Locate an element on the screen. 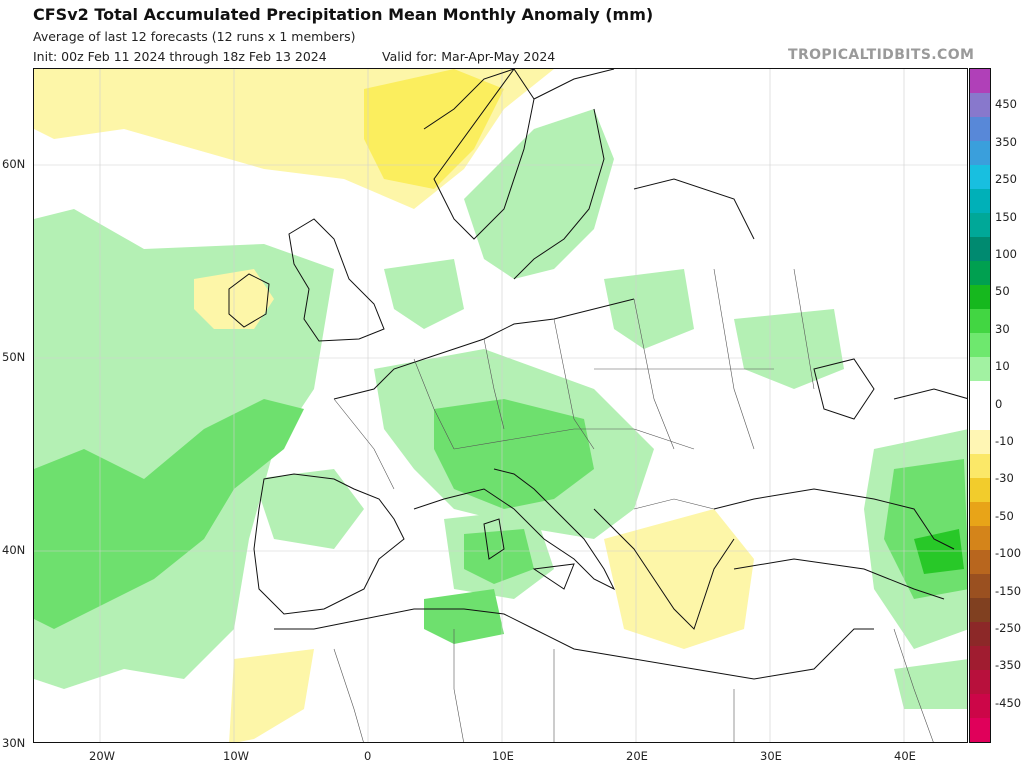  algeria-wet is located at coordinates (464, 616).